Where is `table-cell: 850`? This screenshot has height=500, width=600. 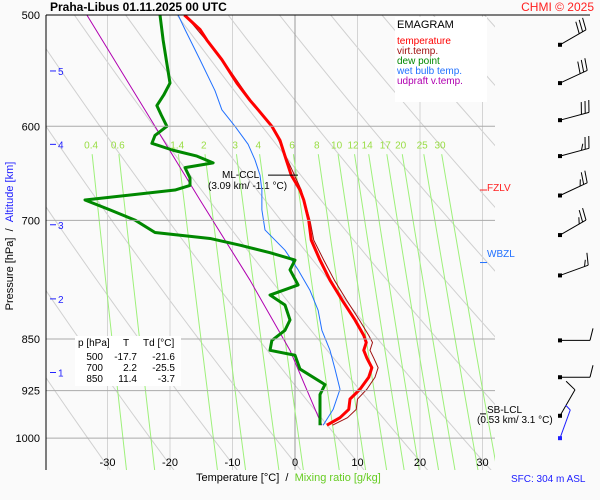
table-cell: 850 is located at coordinates (94, 379).